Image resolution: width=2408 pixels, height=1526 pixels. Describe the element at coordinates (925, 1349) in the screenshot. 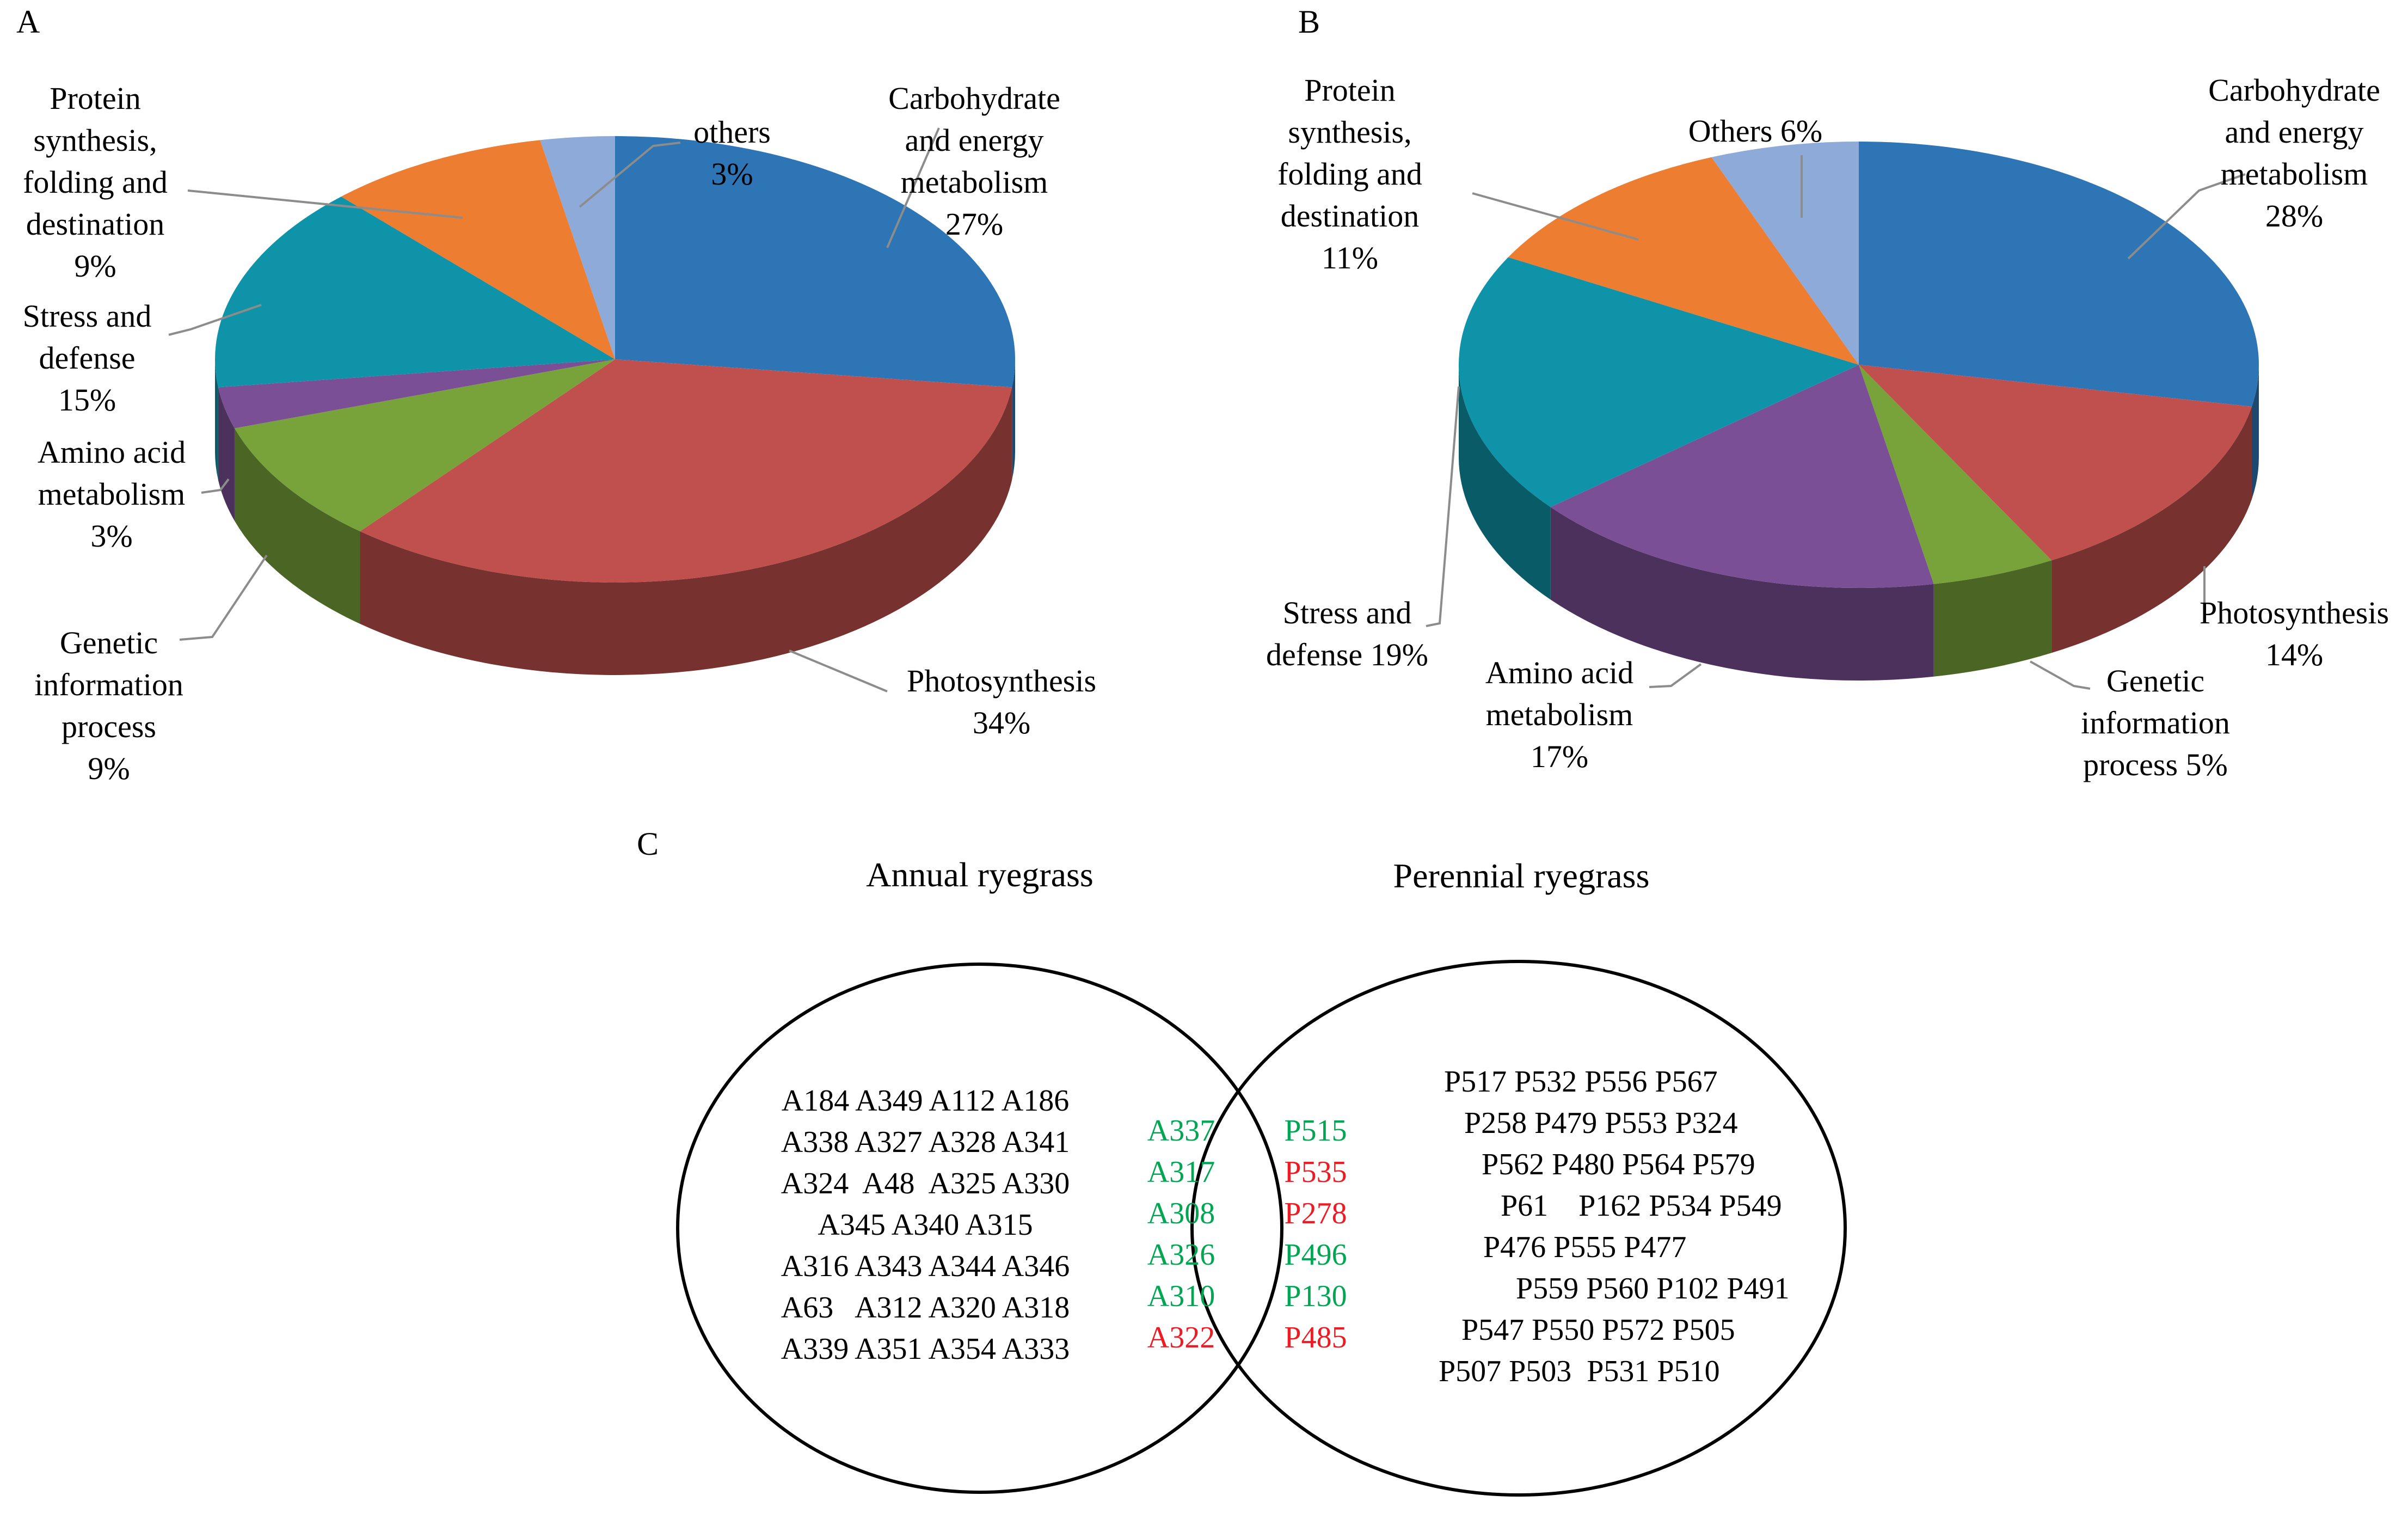

I see `venn-left-row: A339 A351 A354 A333` at that location.